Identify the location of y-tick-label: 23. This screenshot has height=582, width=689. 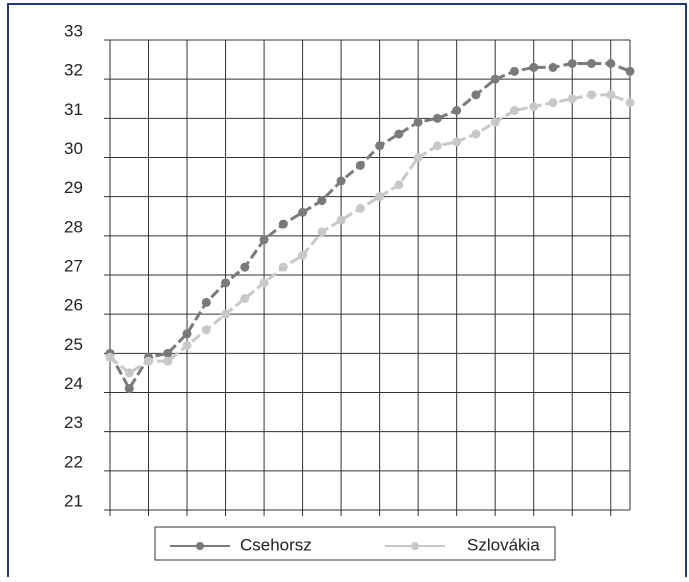
(73, 422).